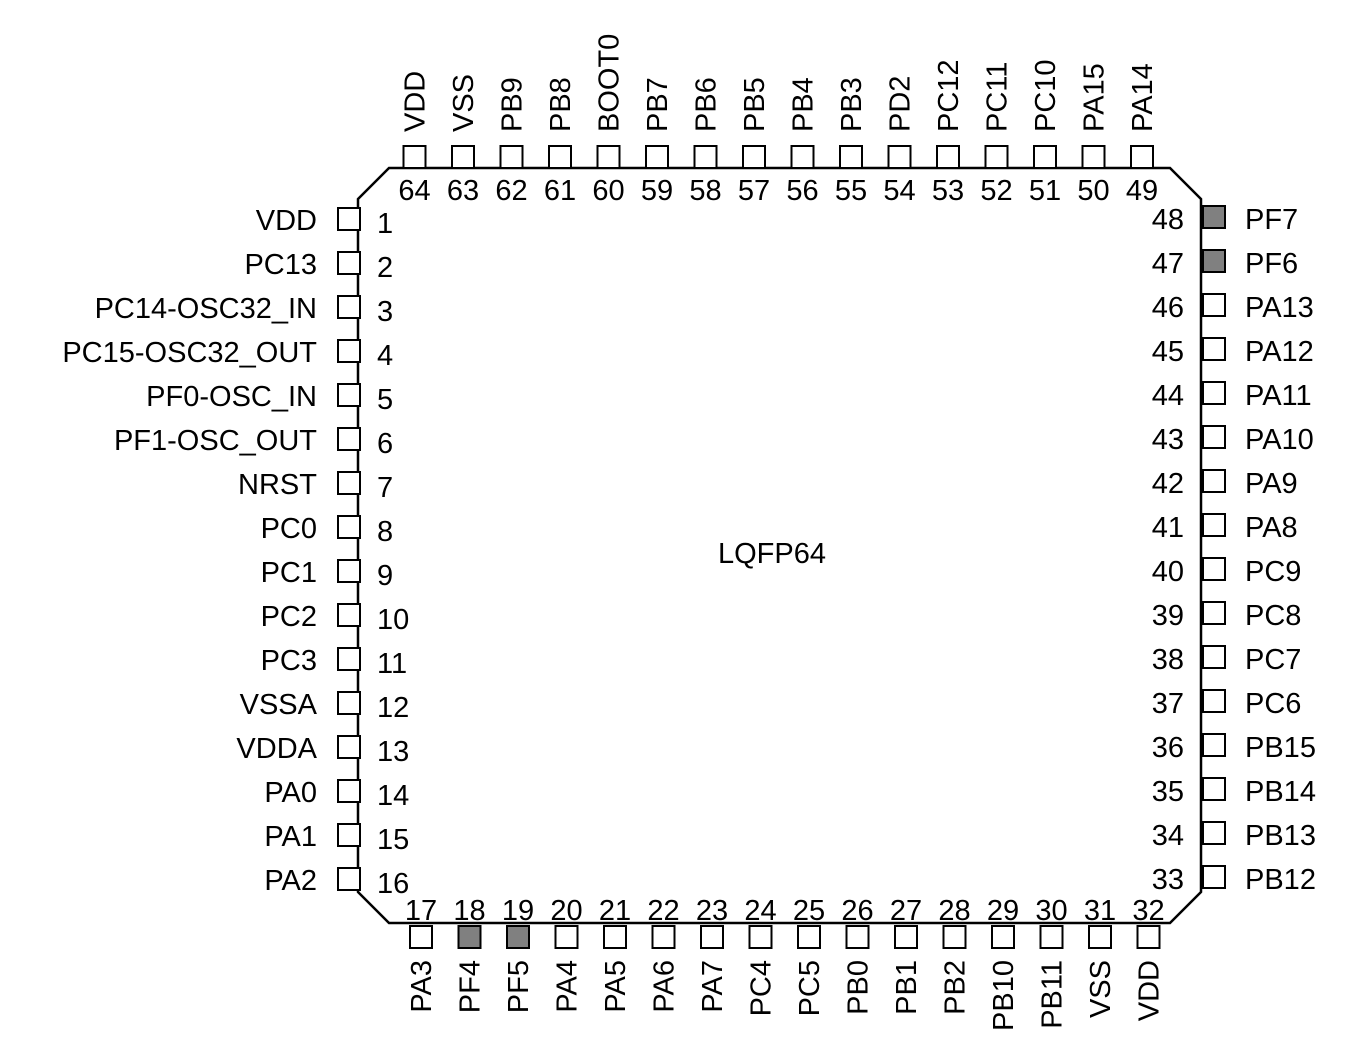 The image size is (1357, 1064). What do you see at coordinates (566, 911) in the screenshot?
I see `pin-20-number: 20` at bounding box center [566, 911].